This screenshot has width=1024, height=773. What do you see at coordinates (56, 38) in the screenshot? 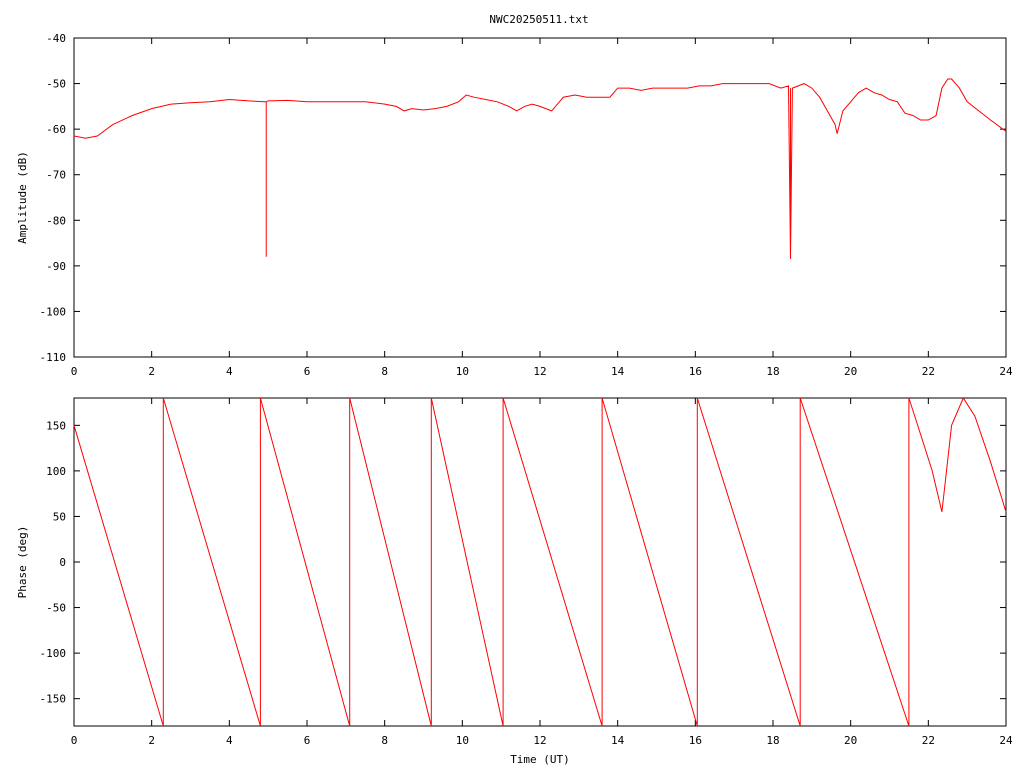
I see `y-tick-label: -40` at bounding box center [56, 38].